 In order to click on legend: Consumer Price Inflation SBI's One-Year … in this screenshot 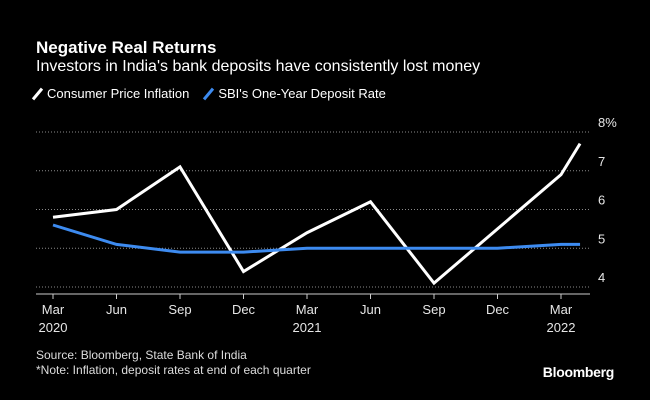, I will do `click(217, 93)`.